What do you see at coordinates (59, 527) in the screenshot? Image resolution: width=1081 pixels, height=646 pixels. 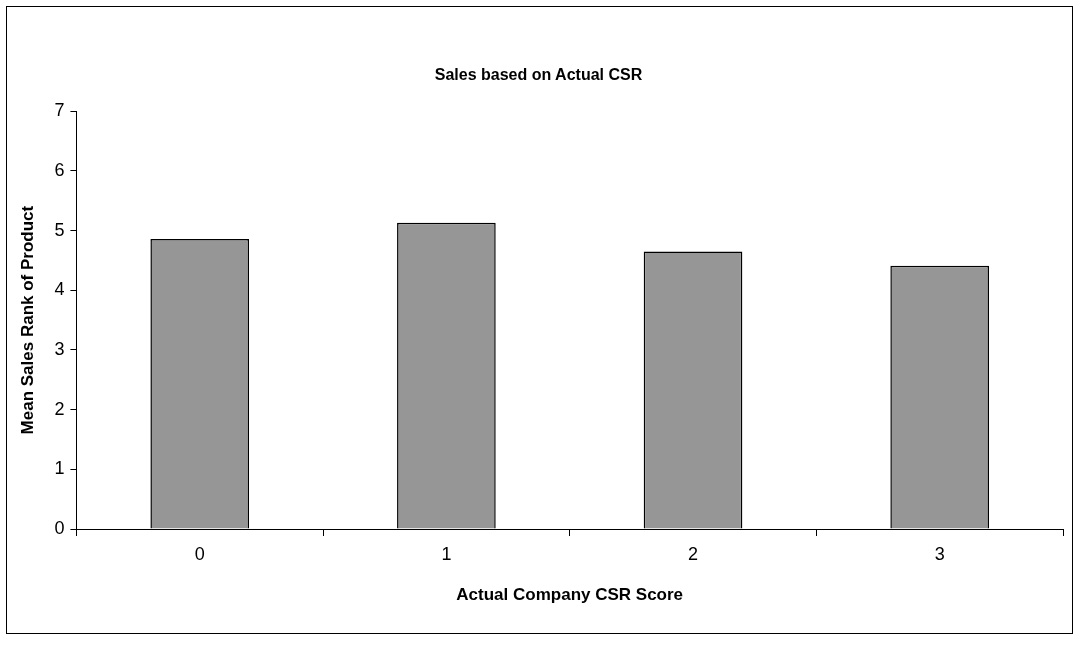 I see `y-tick-label: 0` at bounding box center [59, 527].